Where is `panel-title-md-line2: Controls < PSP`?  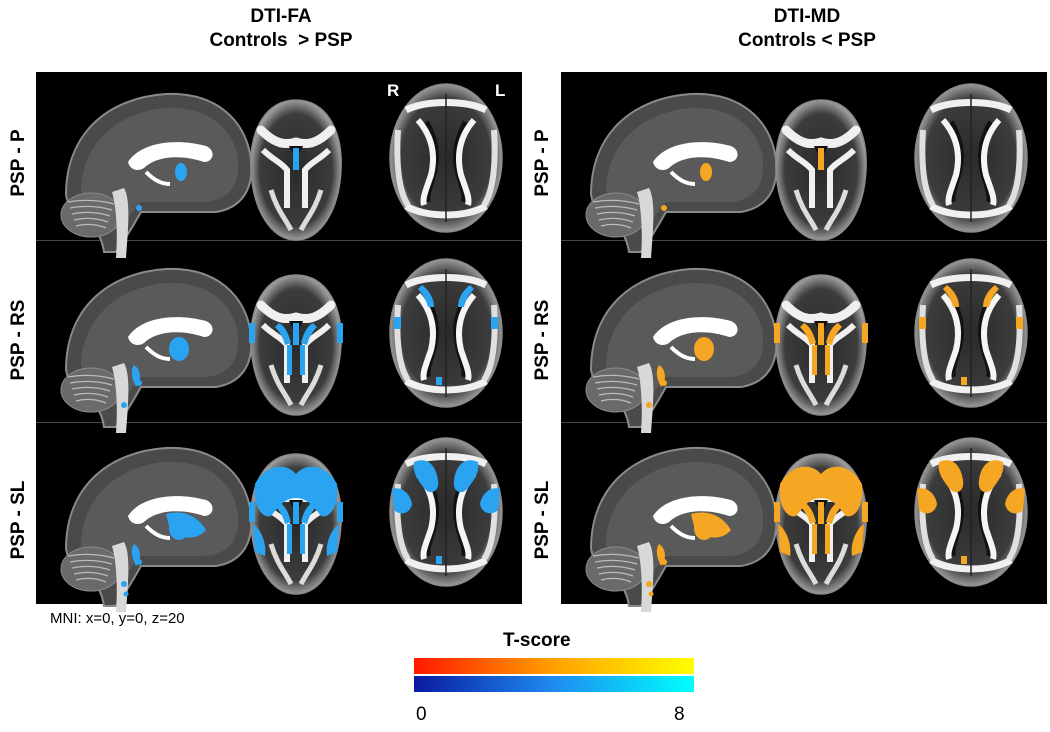 panel-title-md-line2: Controls < PSP is located at coordinates (807, 40).